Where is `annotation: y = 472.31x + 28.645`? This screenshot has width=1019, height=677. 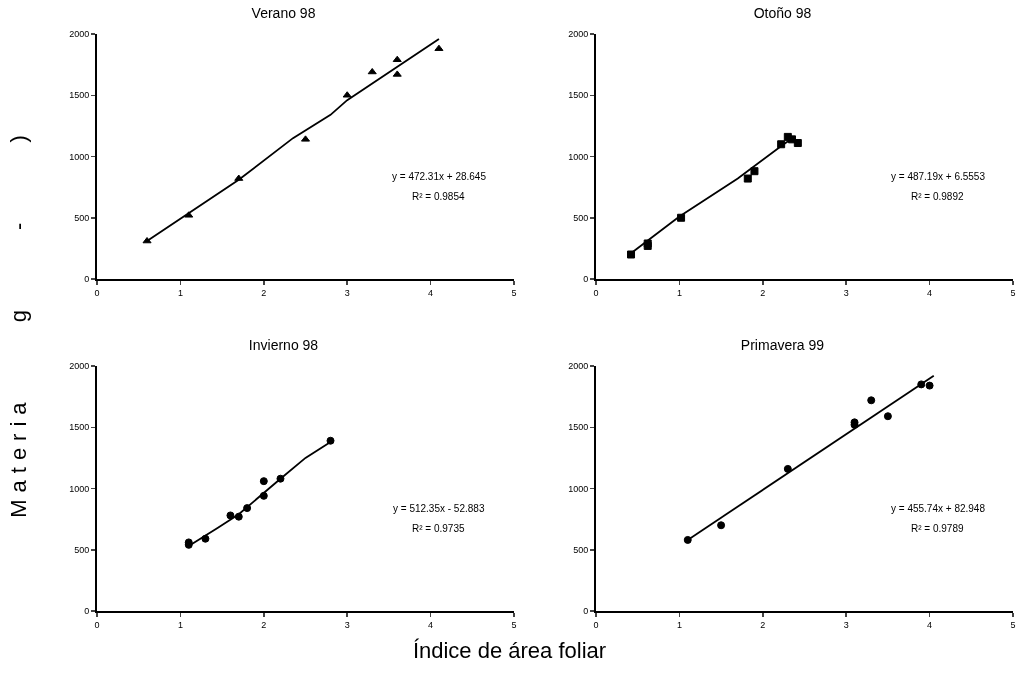
annotation: y = 472.31x + 28.645 is located at coordinates (439, 176).